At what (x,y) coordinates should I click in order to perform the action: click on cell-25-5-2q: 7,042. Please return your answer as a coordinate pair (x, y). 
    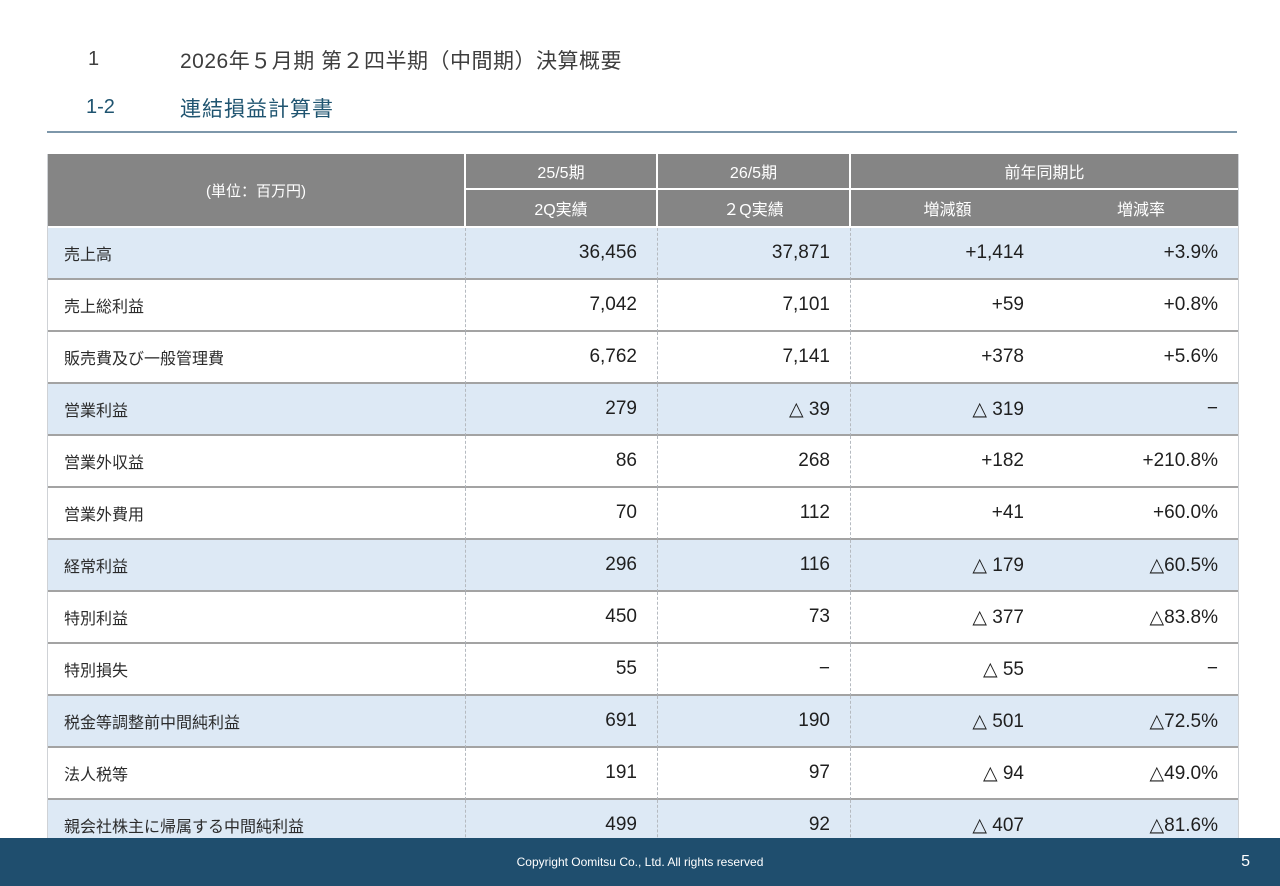
    Looking at the image, I should click on (562, 306).